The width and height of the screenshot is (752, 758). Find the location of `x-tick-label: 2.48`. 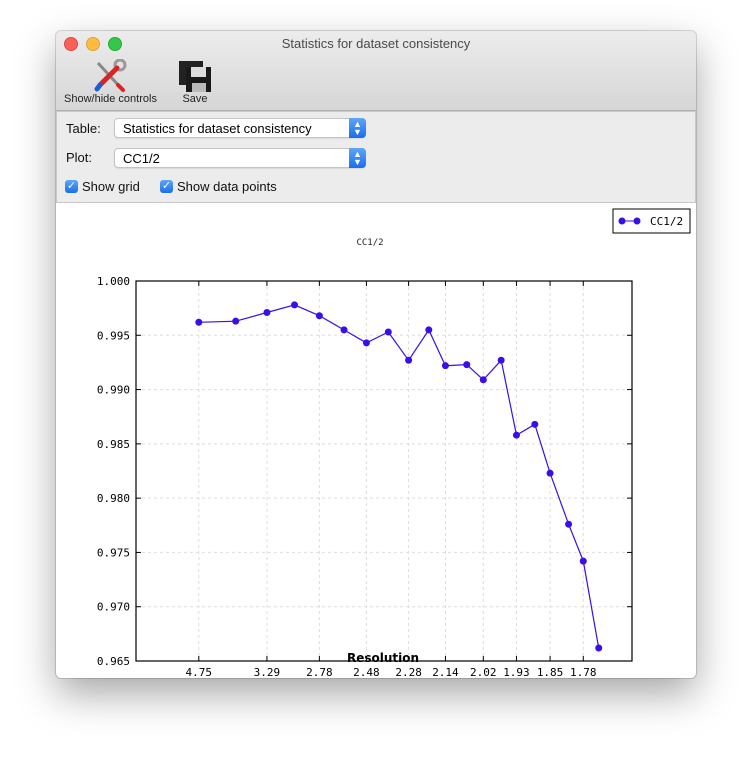

x-tick-label: 2.48 is located at coordinates (366, 672).